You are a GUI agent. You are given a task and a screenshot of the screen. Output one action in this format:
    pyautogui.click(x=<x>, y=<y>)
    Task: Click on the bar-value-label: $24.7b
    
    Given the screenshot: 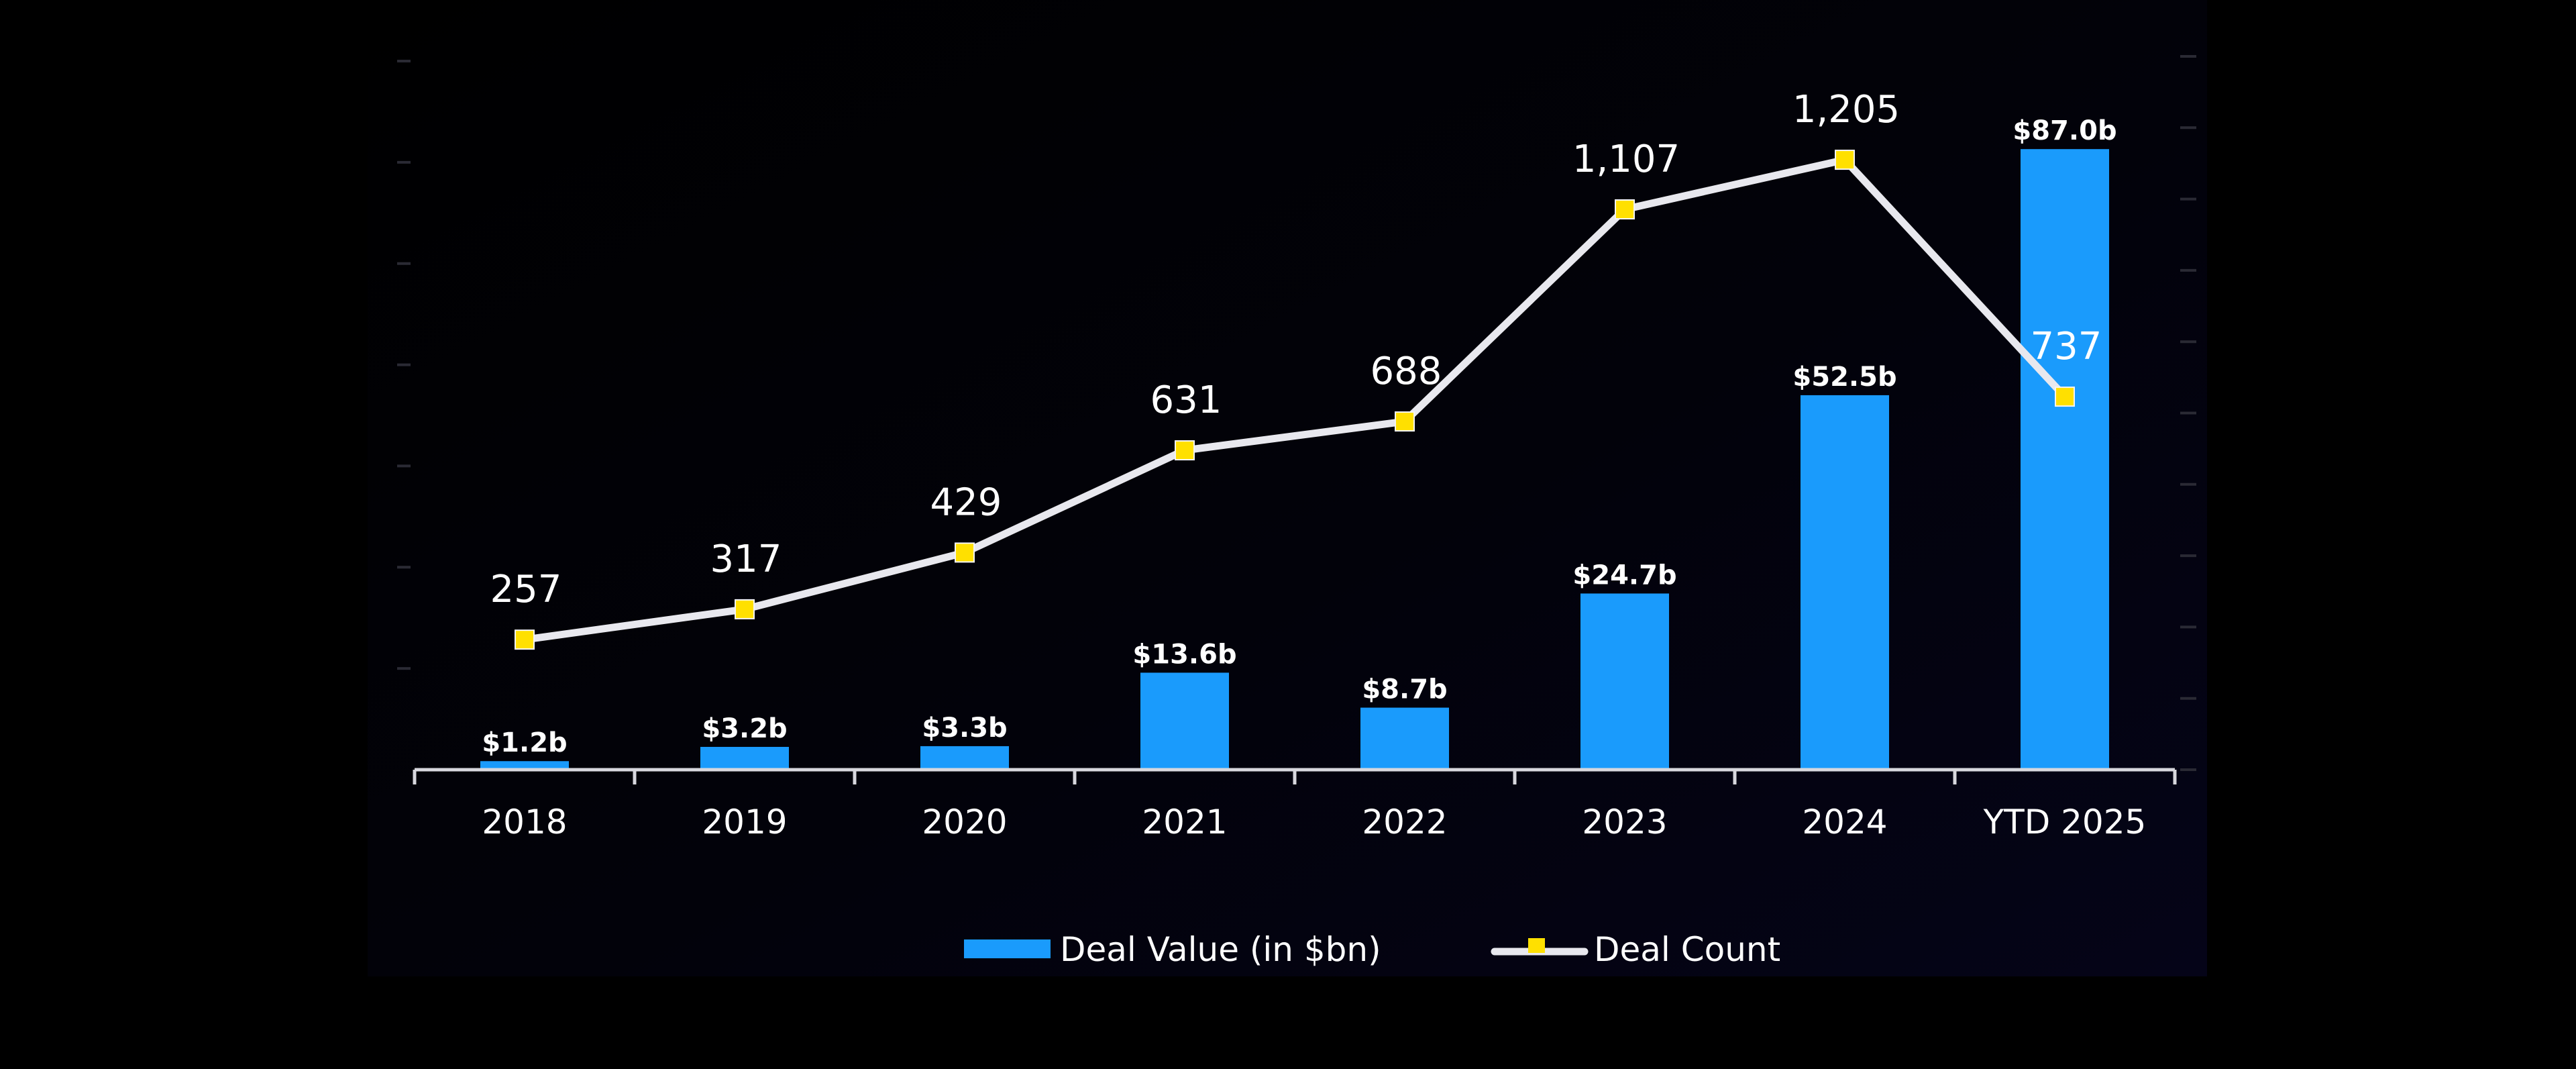 What is the action you would take?
    pyautogui.click(x=1624, y=575)
    